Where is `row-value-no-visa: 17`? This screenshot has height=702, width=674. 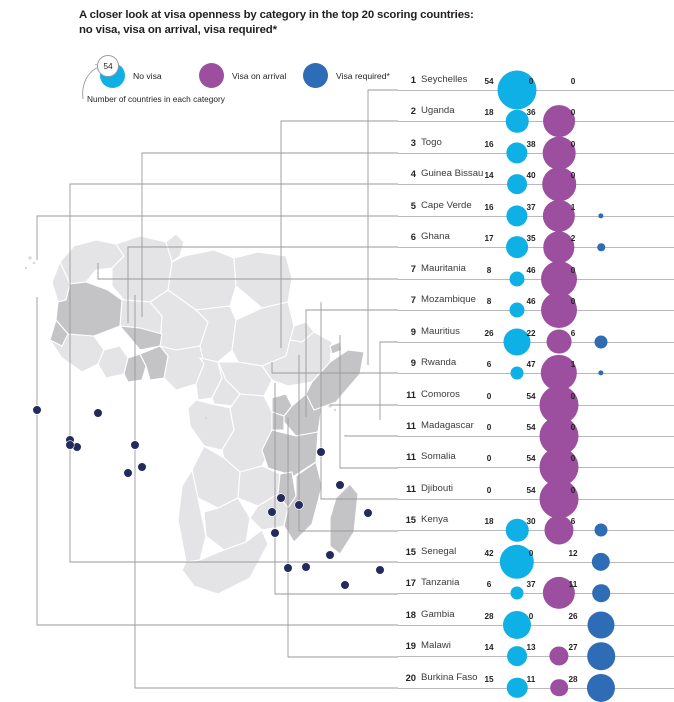
row-value-no-visa: 17 is located at coordinates (489, 239).